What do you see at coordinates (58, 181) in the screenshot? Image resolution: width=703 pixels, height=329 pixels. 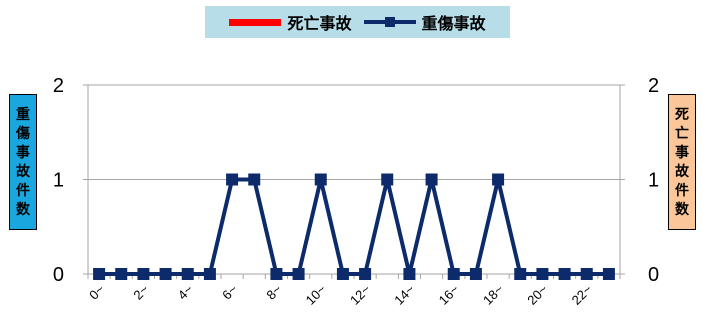 I see `y-left-tick-label: 1` at bounding box center [58, 181].